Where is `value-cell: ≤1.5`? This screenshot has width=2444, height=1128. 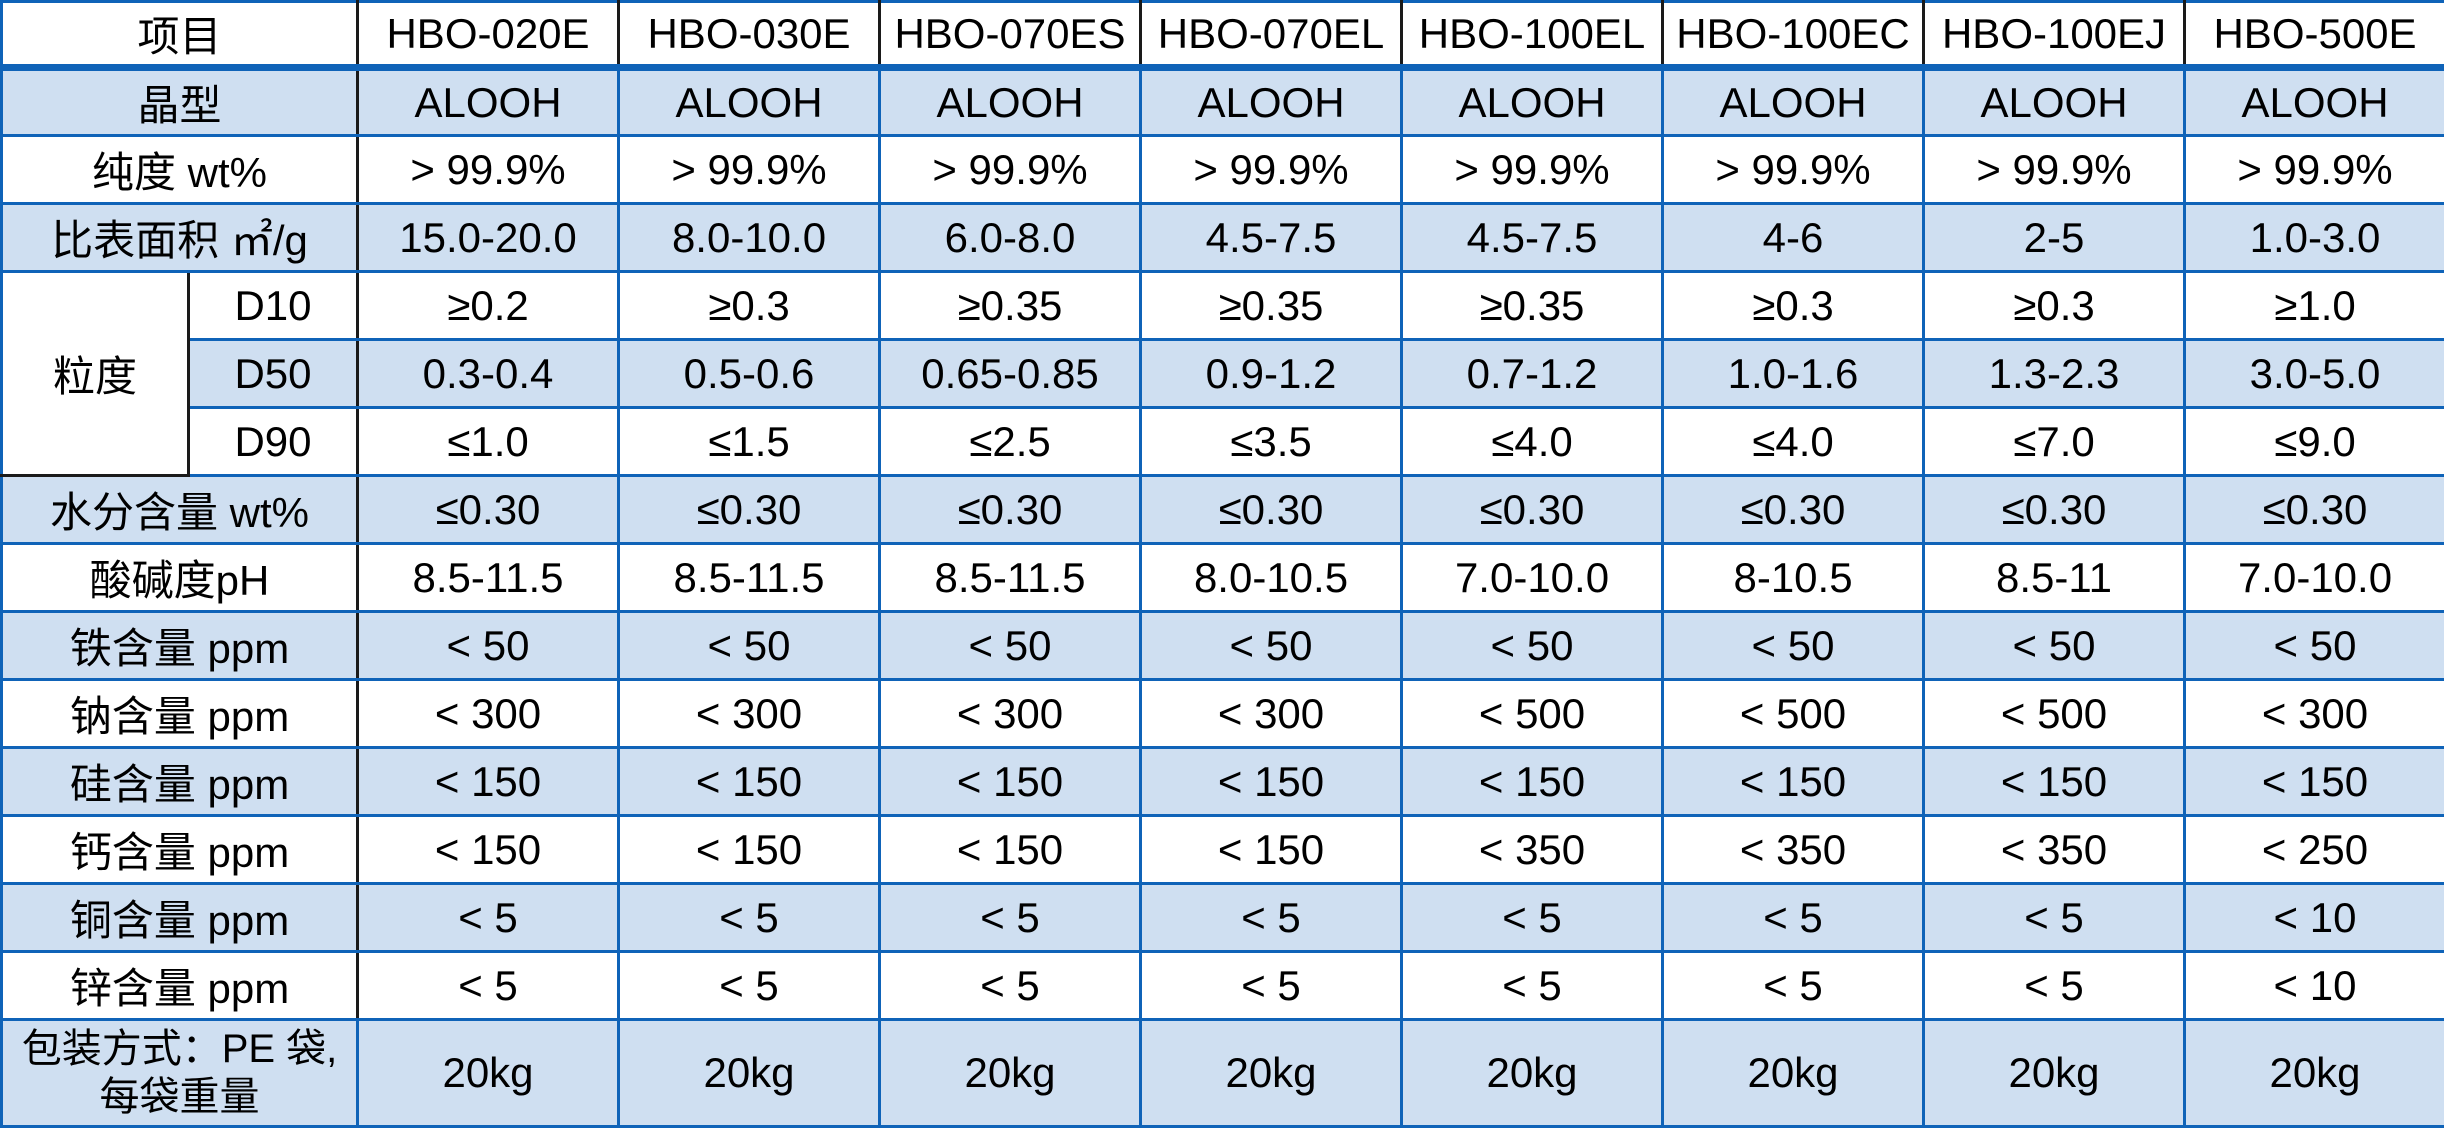
value-cell: ≤1.5 is located at coordinates (749, 442).